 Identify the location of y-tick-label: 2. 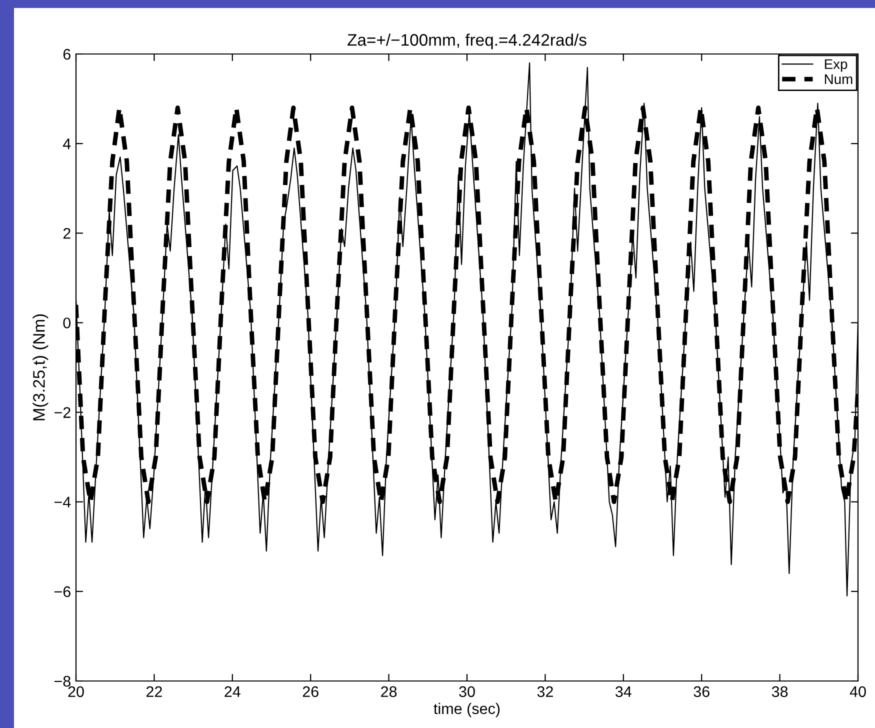
(66, 233).